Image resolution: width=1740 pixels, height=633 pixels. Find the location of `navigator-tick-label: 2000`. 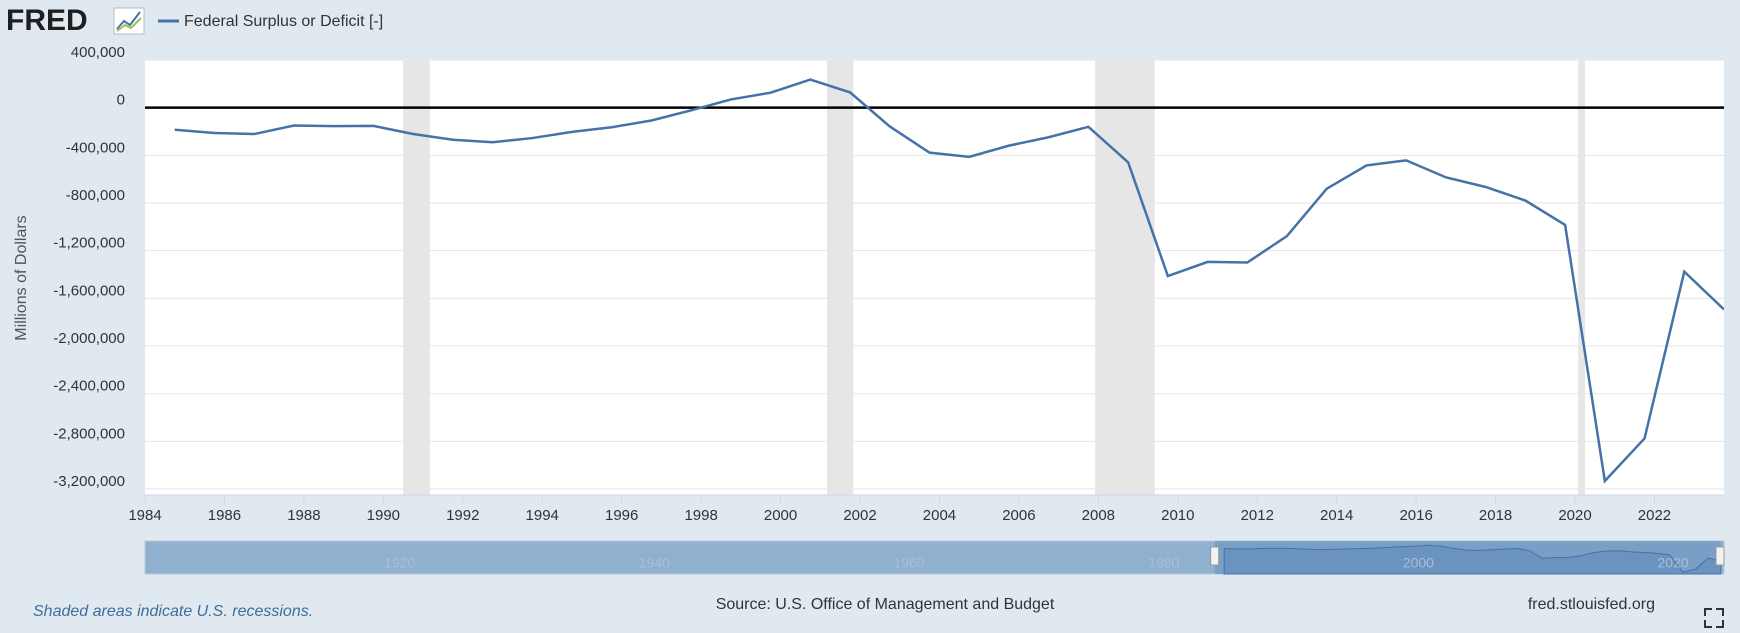

navigator-tick-label: 2000 is located at coordinates (1418, 563).